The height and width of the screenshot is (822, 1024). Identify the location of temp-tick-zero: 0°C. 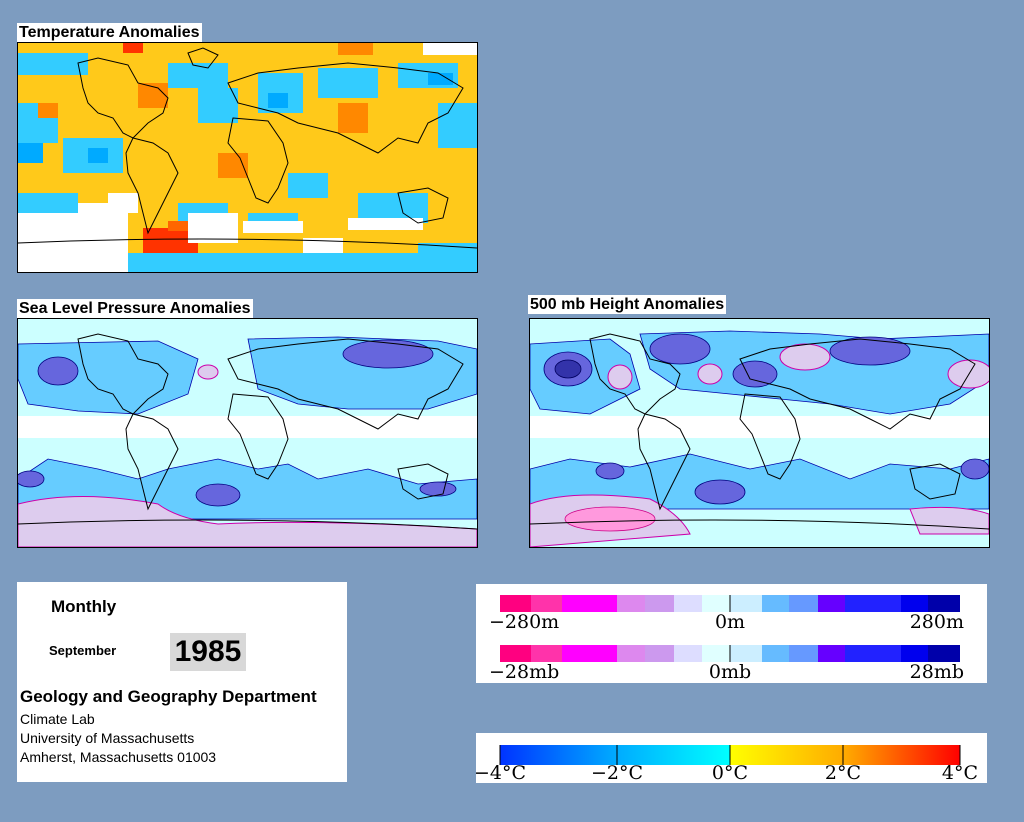
(730, 772).